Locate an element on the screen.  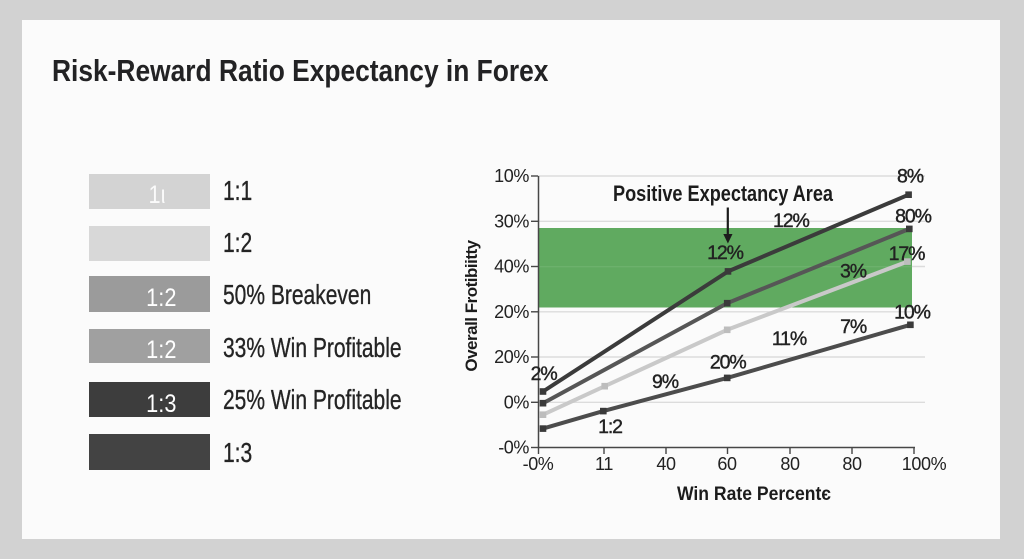
svg-text: 17% is located at coordinates (907, 254).